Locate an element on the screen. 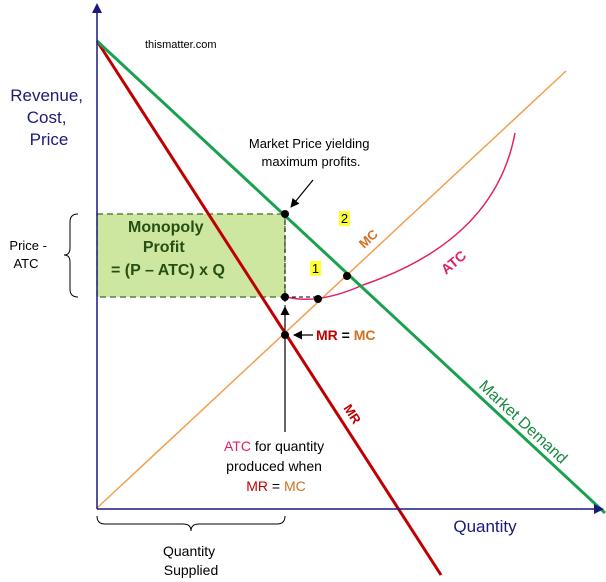  watermark: thismatter.com is located at coordinates (181, 45).